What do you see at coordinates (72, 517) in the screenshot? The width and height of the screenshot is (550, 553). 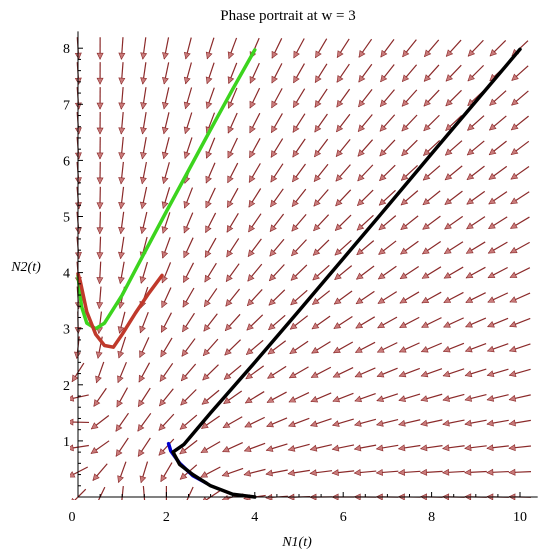 I see `x-tick-label: 0` at bounding box center [72, 517].